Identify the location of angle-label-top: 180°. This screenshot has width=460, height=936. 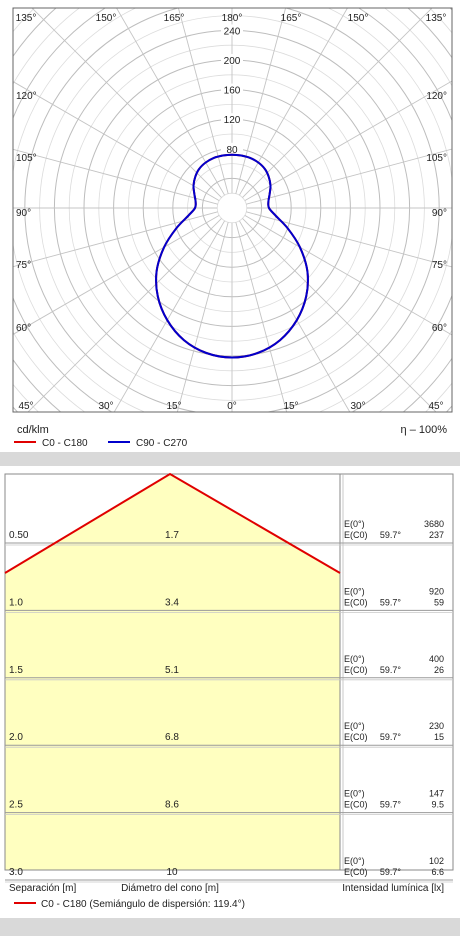
(232, 18).